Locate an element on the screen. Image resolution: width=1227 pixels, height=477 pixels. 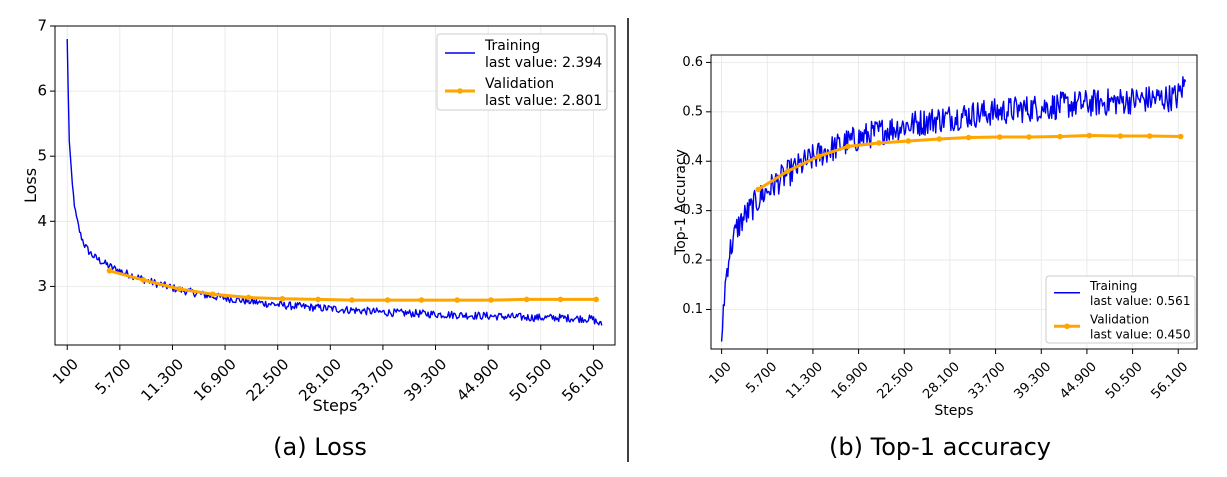
x-tick-label: 28.100 is located at coordinates (941, 380).